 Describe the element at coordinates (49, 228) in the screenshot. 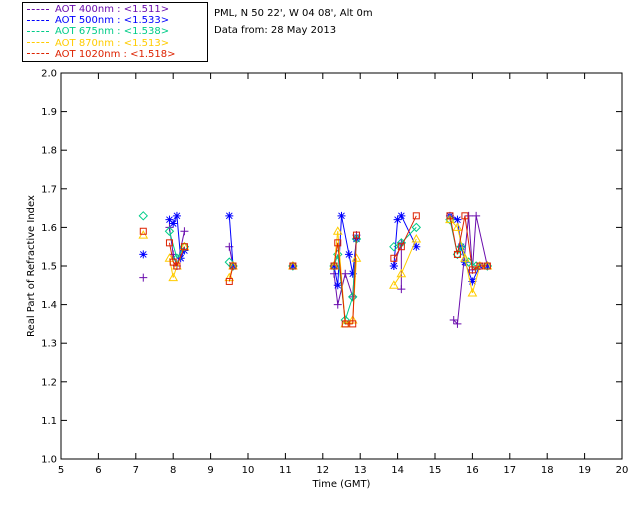

I see `y-tick-label: 1.6` at that location.